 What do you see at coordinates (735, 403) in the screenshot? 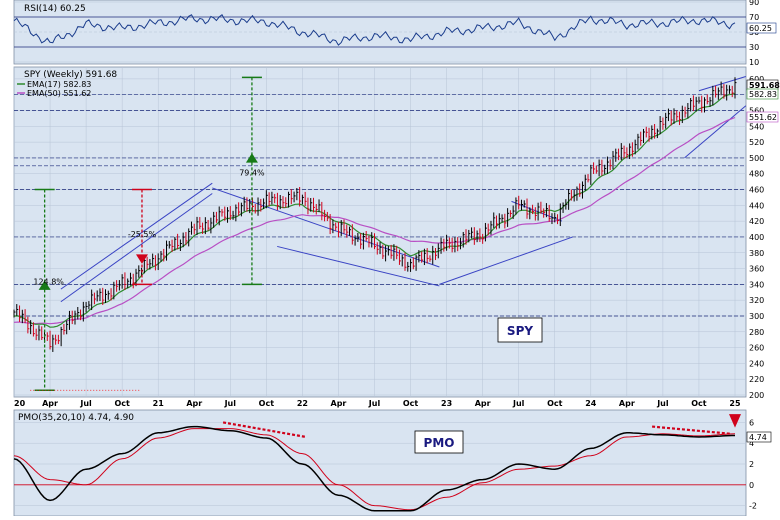
I see `x-tick-label: 25` at bounding box center [735, 403].